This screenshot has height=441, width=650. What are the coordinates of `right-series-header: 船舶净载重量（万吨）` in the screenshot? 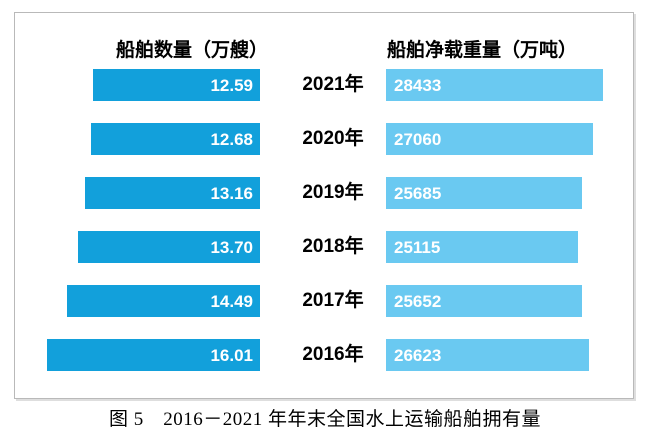 It's located at (482, 50).